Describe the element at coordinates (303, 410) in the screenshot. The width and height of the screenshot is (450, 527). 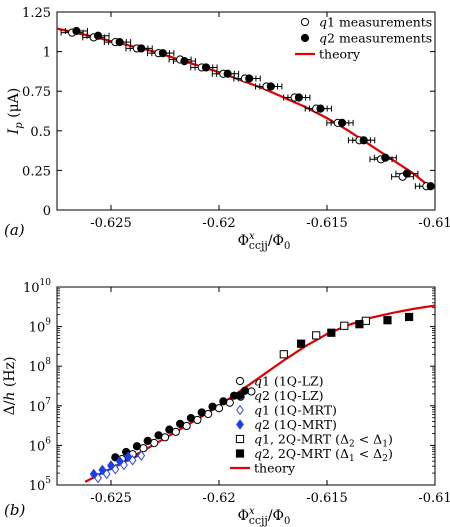
I see `legend-text: (1Q-MRT)` at that location.